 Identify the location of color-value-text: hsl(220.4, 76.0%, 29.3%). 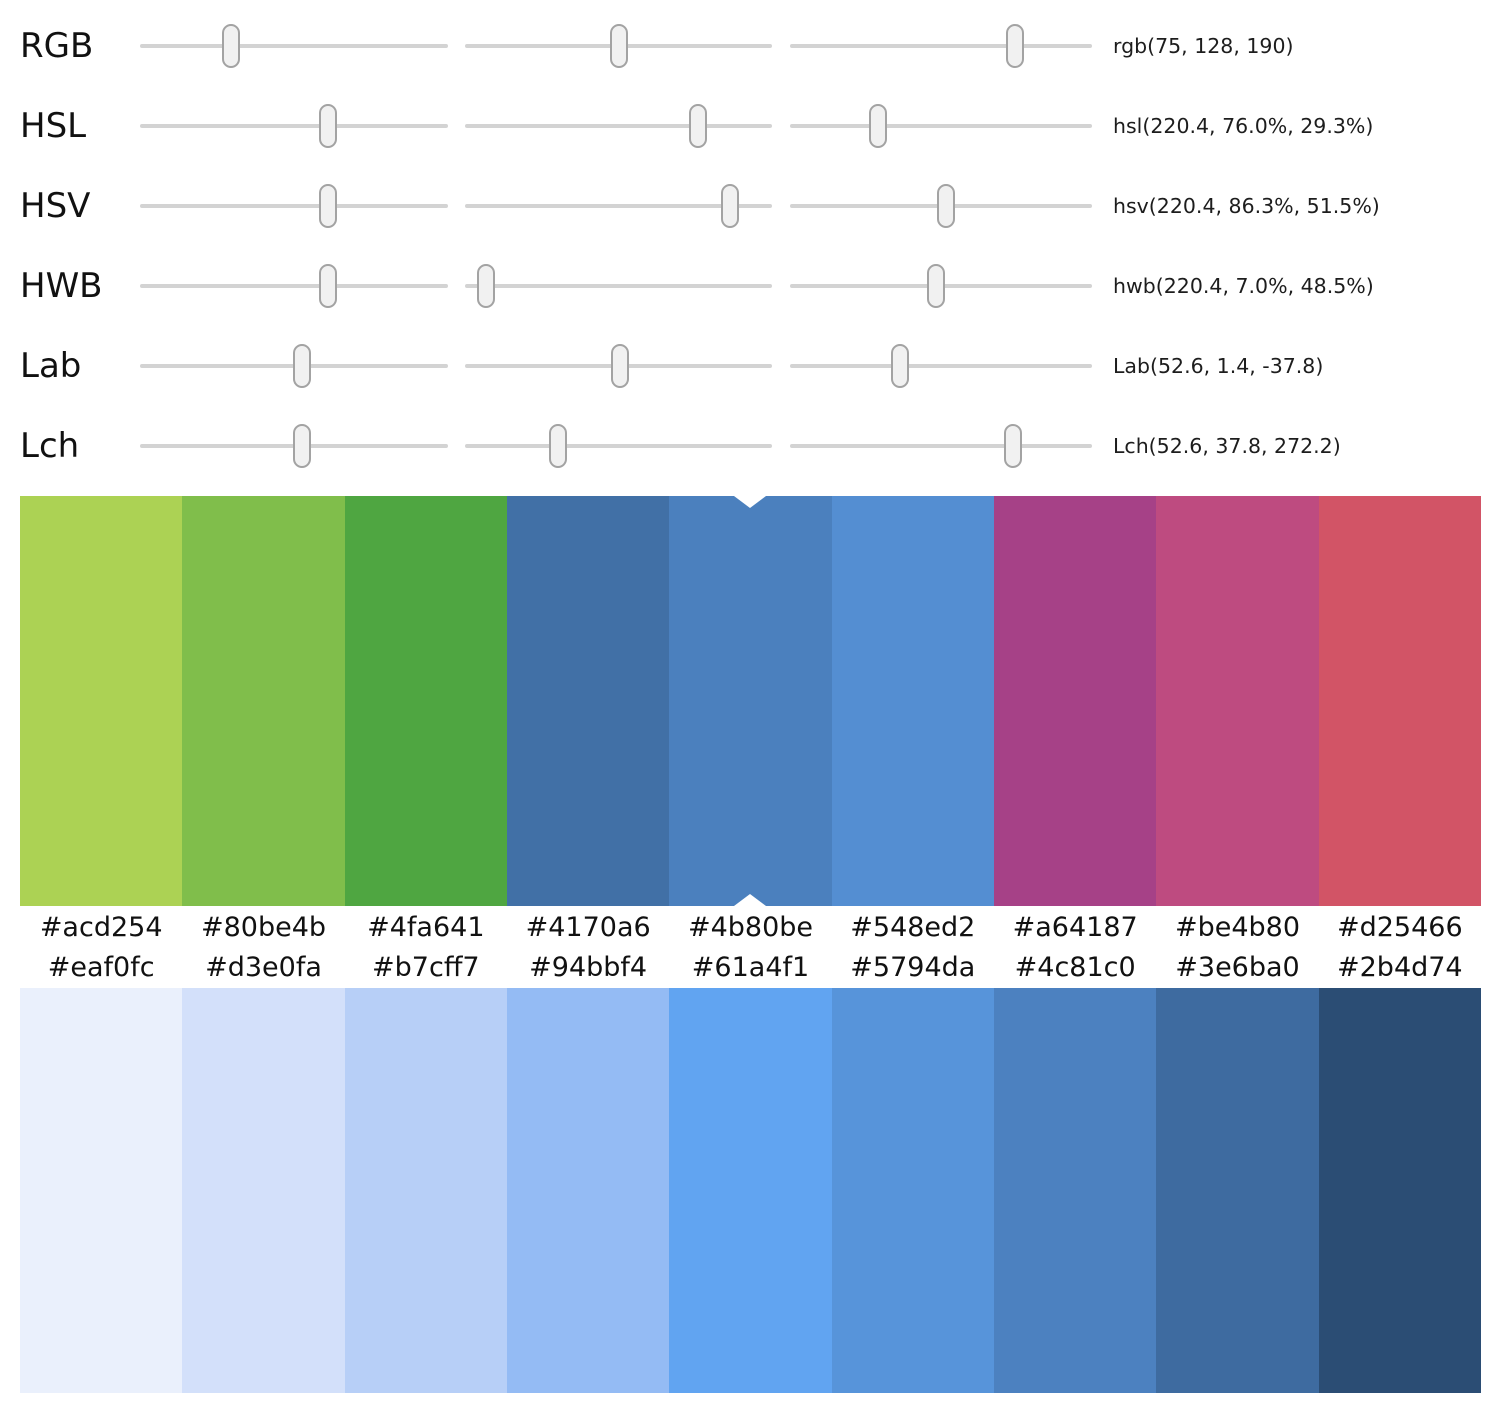
(1243, 126).